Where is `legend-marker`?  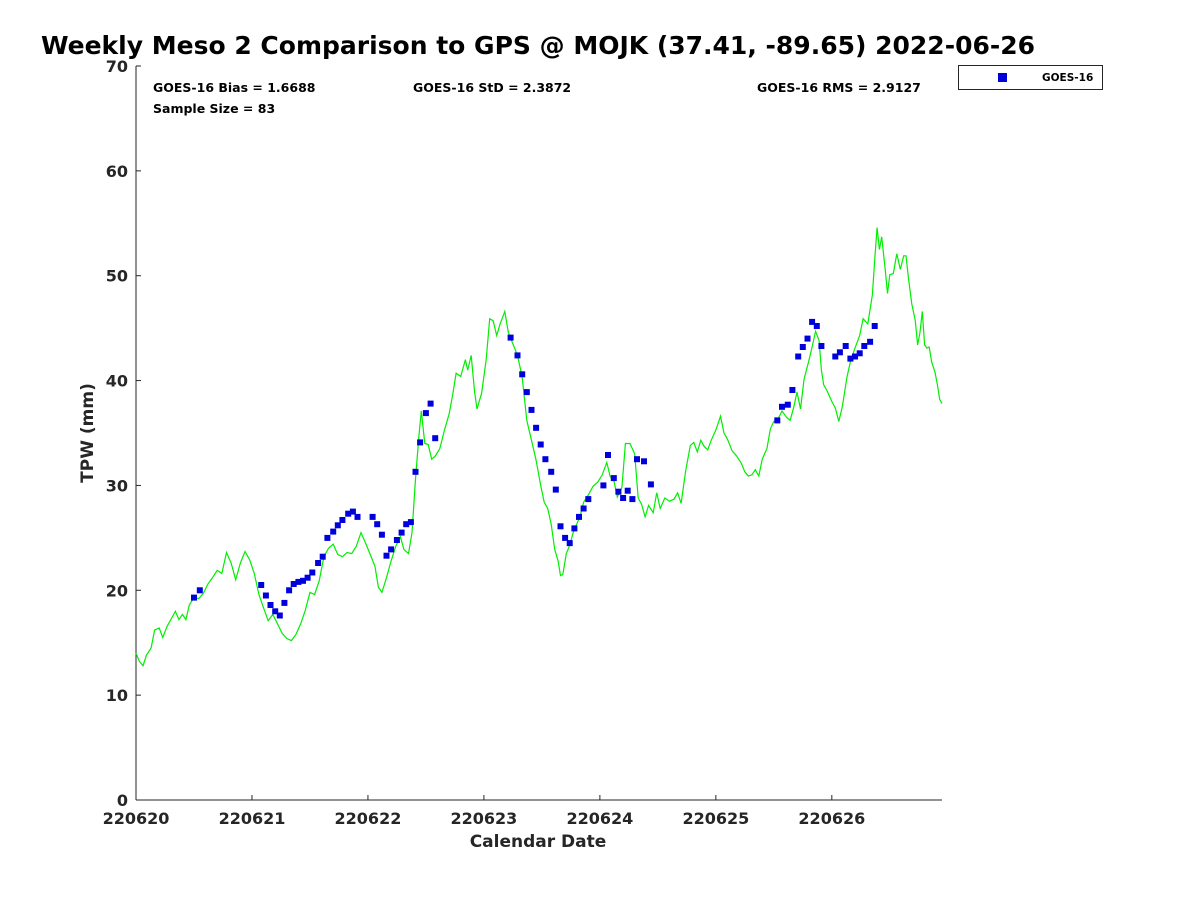 legend-marker is located at coordinates (1002, 77).